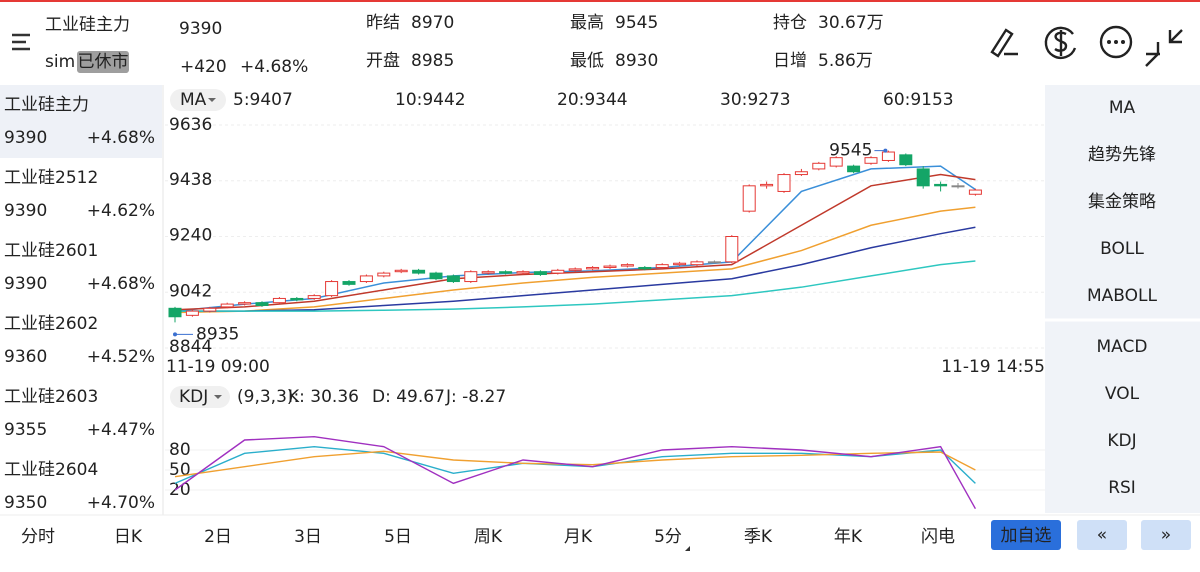 The image size is (1200, 572). What do you see at coordinates (51, 178) in the screenshot?
I see `watch-name: 工业硅2512` at bounding box center [51, 178].